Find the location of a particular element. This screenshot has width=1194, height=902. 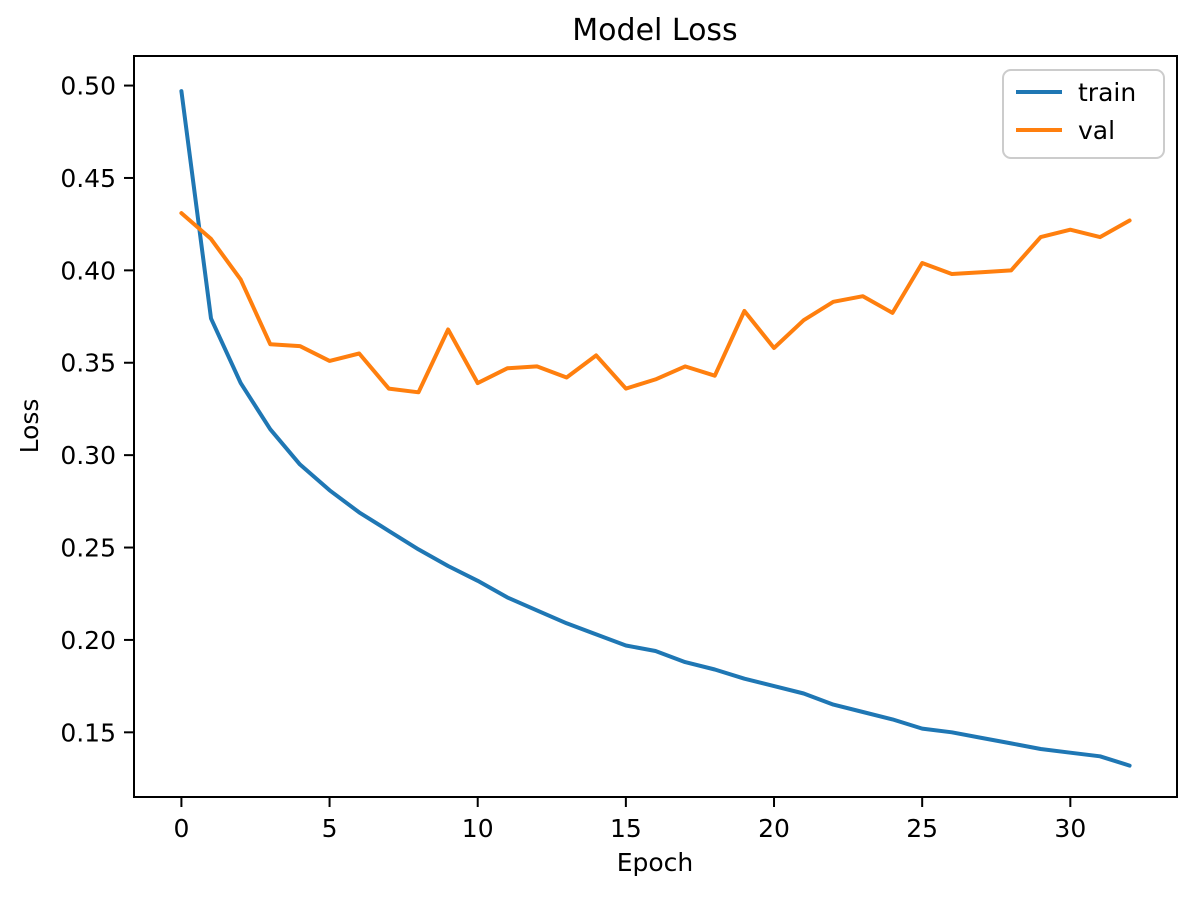

legend-label-val: val is located at coordinates (1096, 130).